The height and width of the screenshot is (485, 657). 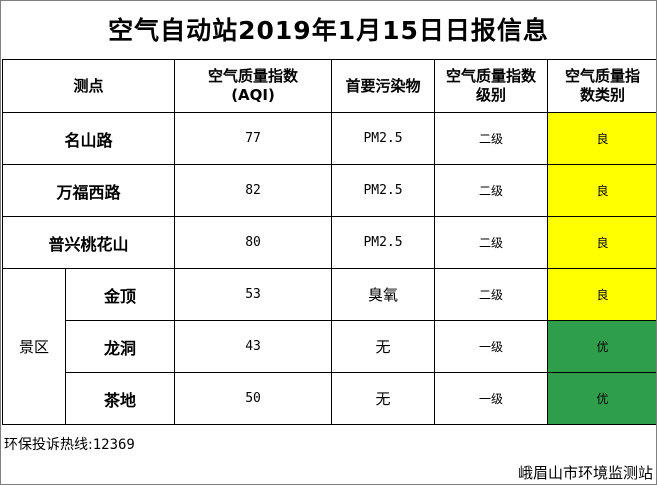 I want to click on table-row: 龙洞 43 无 一级 优, so click(x=330, y=346).